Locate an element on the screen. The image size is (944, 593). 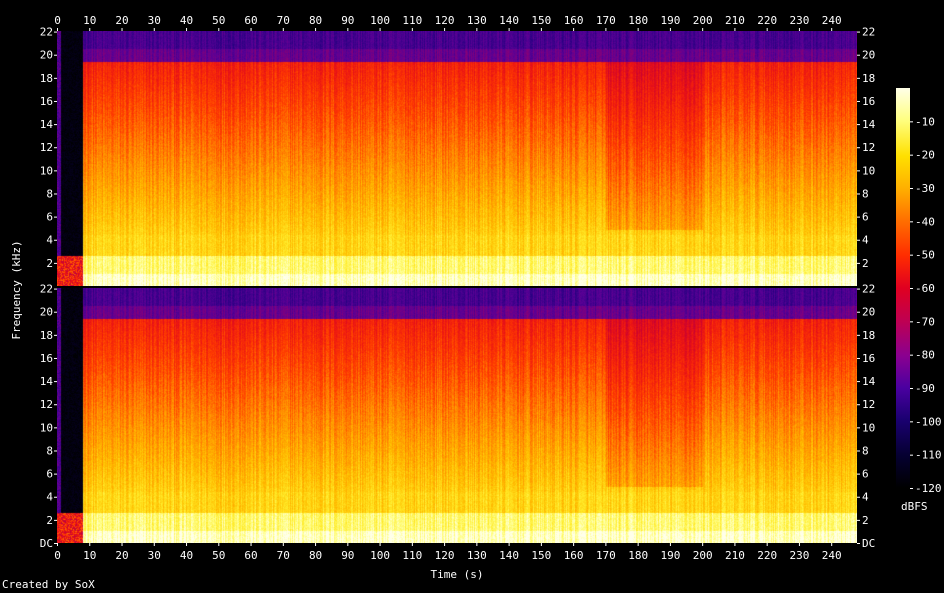
credit-text: Created by SoX is located at coordinates (48, 584).